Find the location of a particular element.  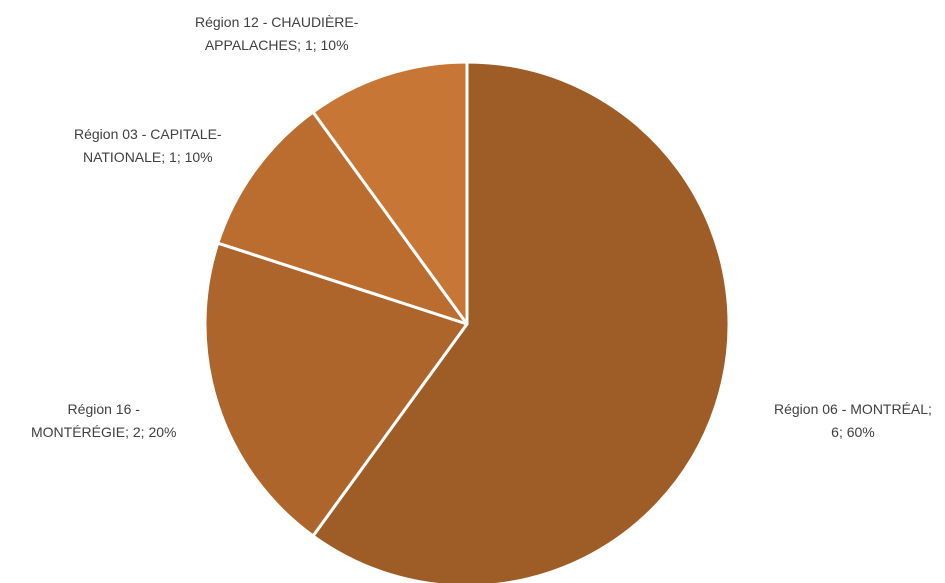

pie-slice-region-03-capitale-nationale is located at coordinates (342, 218).